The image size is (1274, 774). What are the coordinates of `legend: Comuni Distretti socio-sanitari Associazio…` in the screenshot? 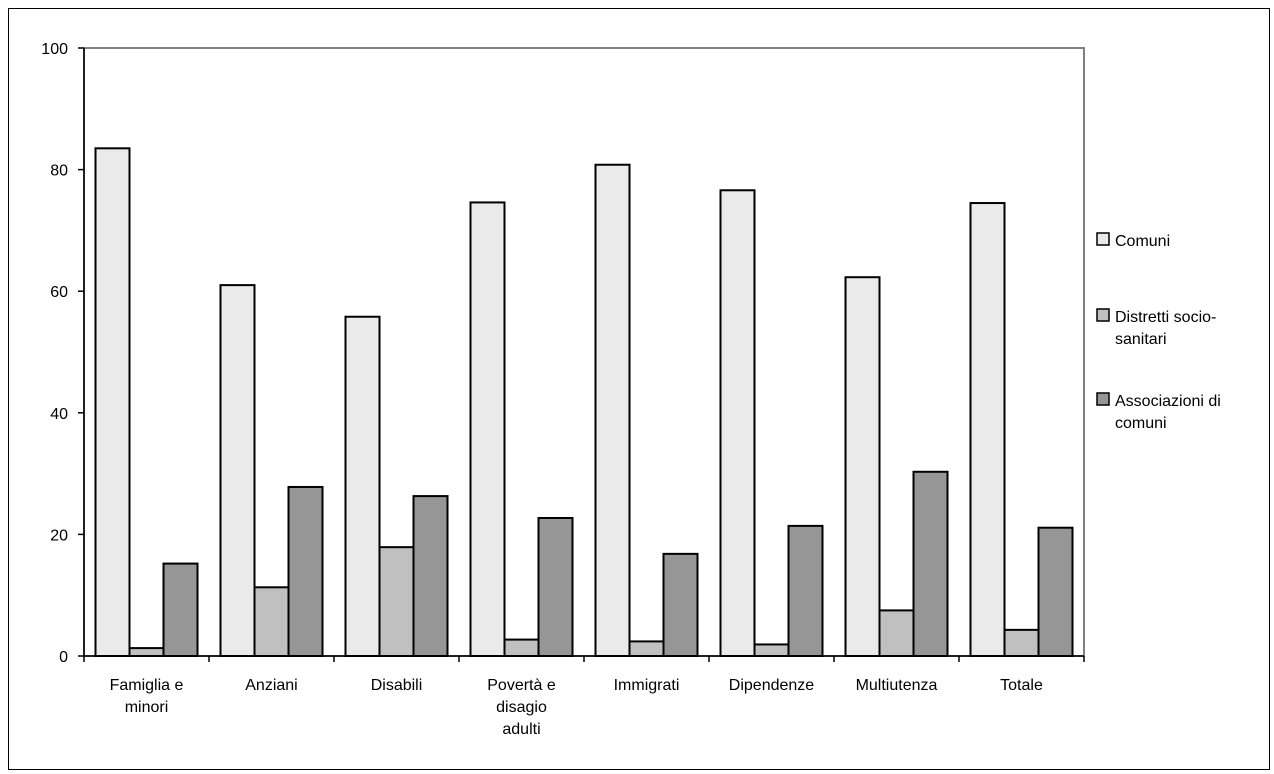 It's located at (1158, 332).